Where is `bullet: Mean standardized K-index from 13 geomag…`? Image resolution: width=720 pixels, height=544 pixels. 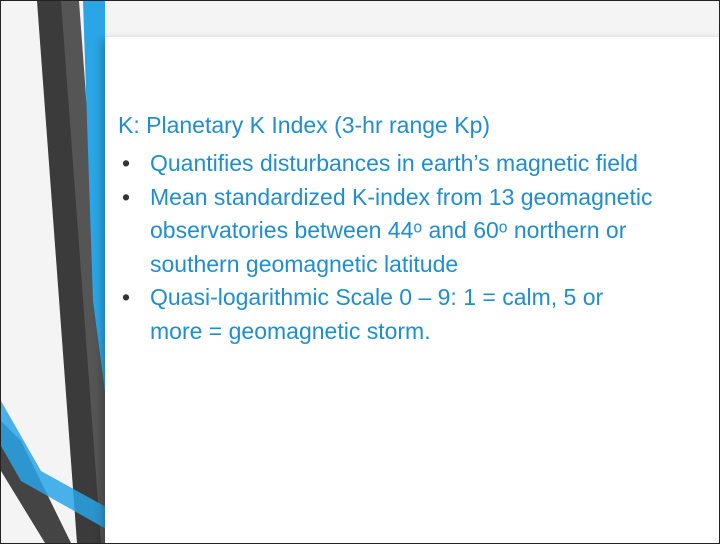
bullet: Mean standardized K-index from 13 geomag… is located at coordinates (389, 231).